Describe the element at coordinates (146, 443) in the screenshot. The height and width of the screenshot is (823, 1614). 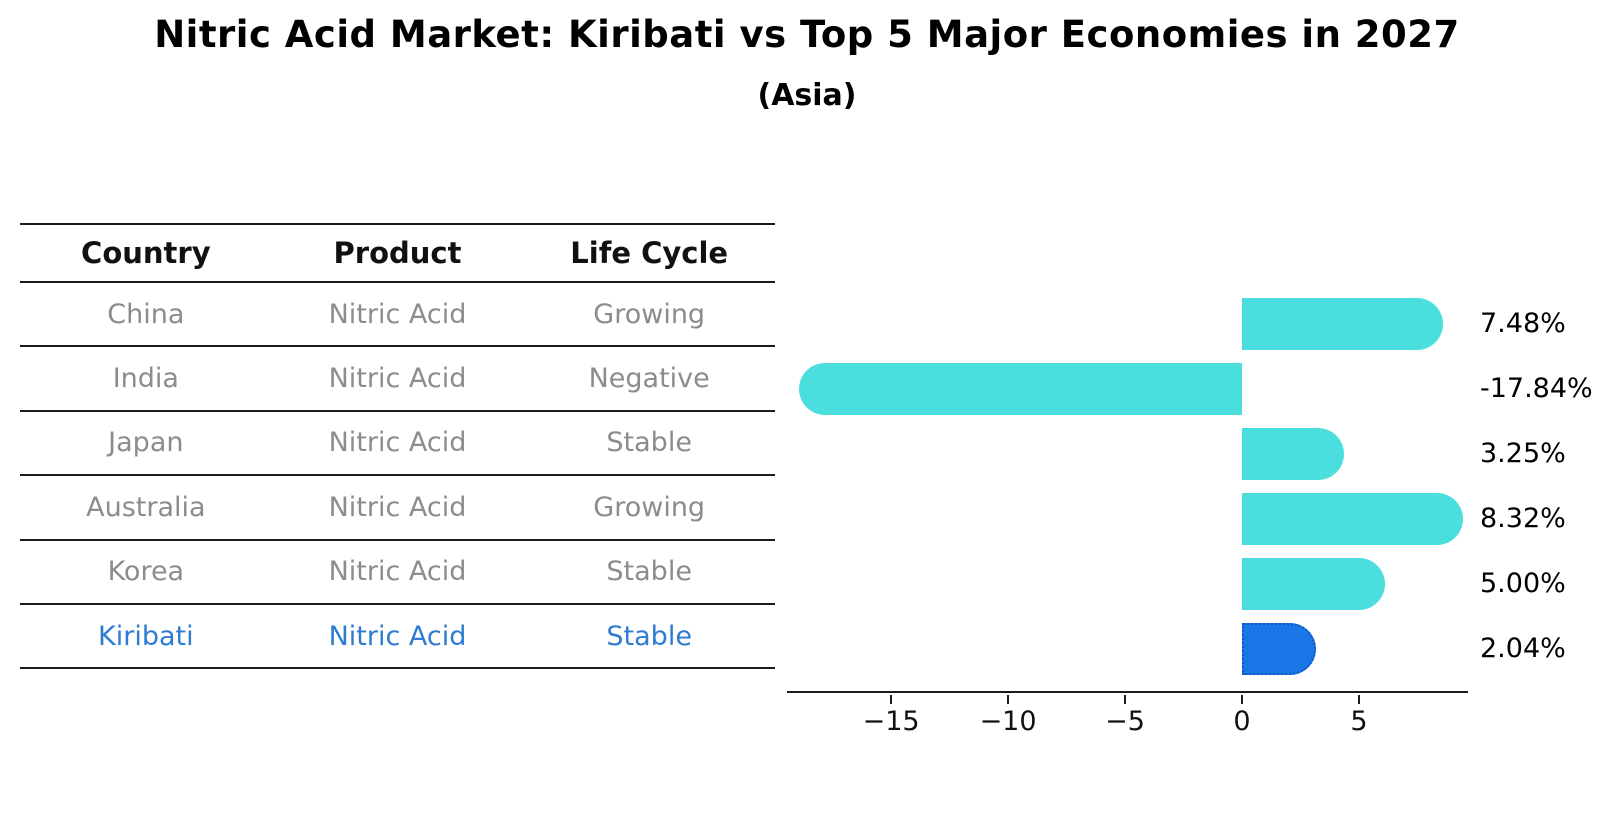
I see `cell-country: Japan` at that location.